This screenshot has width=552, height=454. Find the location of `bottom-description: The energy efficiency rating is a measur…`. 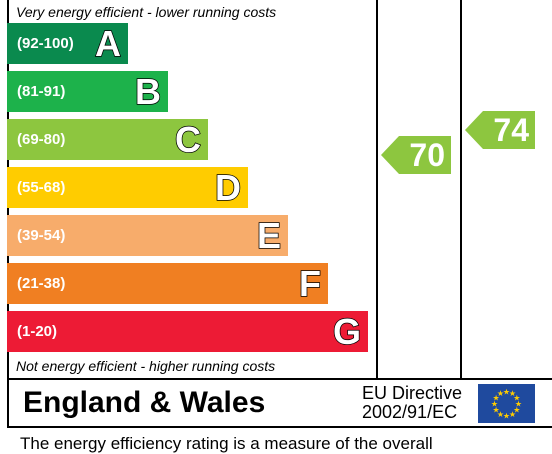

bottom-description: The energy efficiency rating is a measur… is located at coordinates (226, 443).